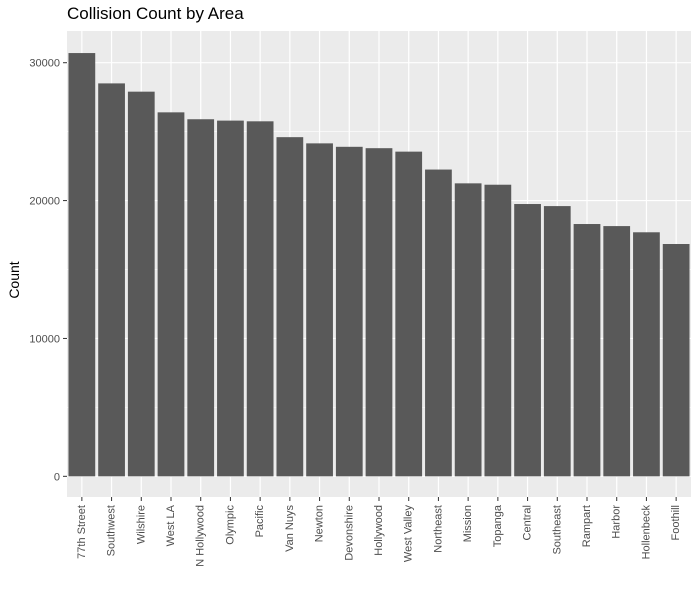  I want to click on bar-west-la, so click(171, 294).